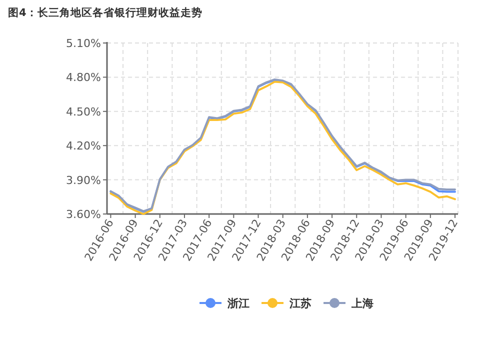  What do you see at coordinates (83, 180) in the screenshot?
I see `y-tick-label: 3.90%` at bounding box center [83, 180].